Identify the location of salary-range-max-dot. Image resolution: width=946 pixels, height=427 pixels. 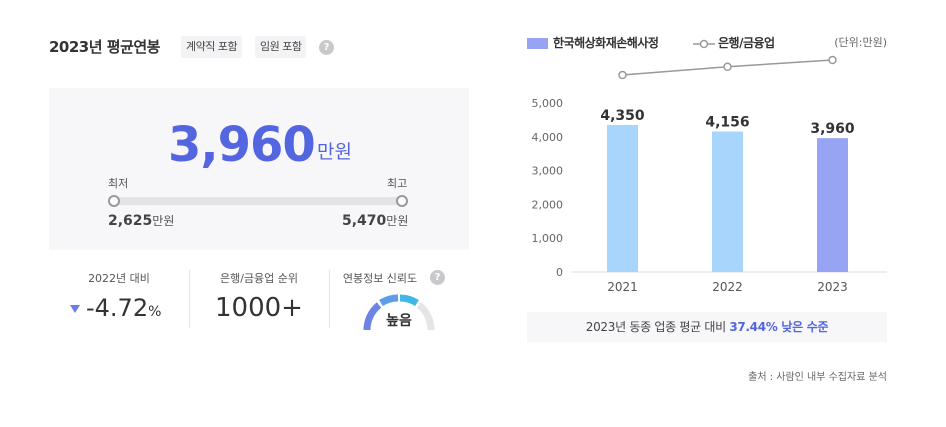
(402, 201).